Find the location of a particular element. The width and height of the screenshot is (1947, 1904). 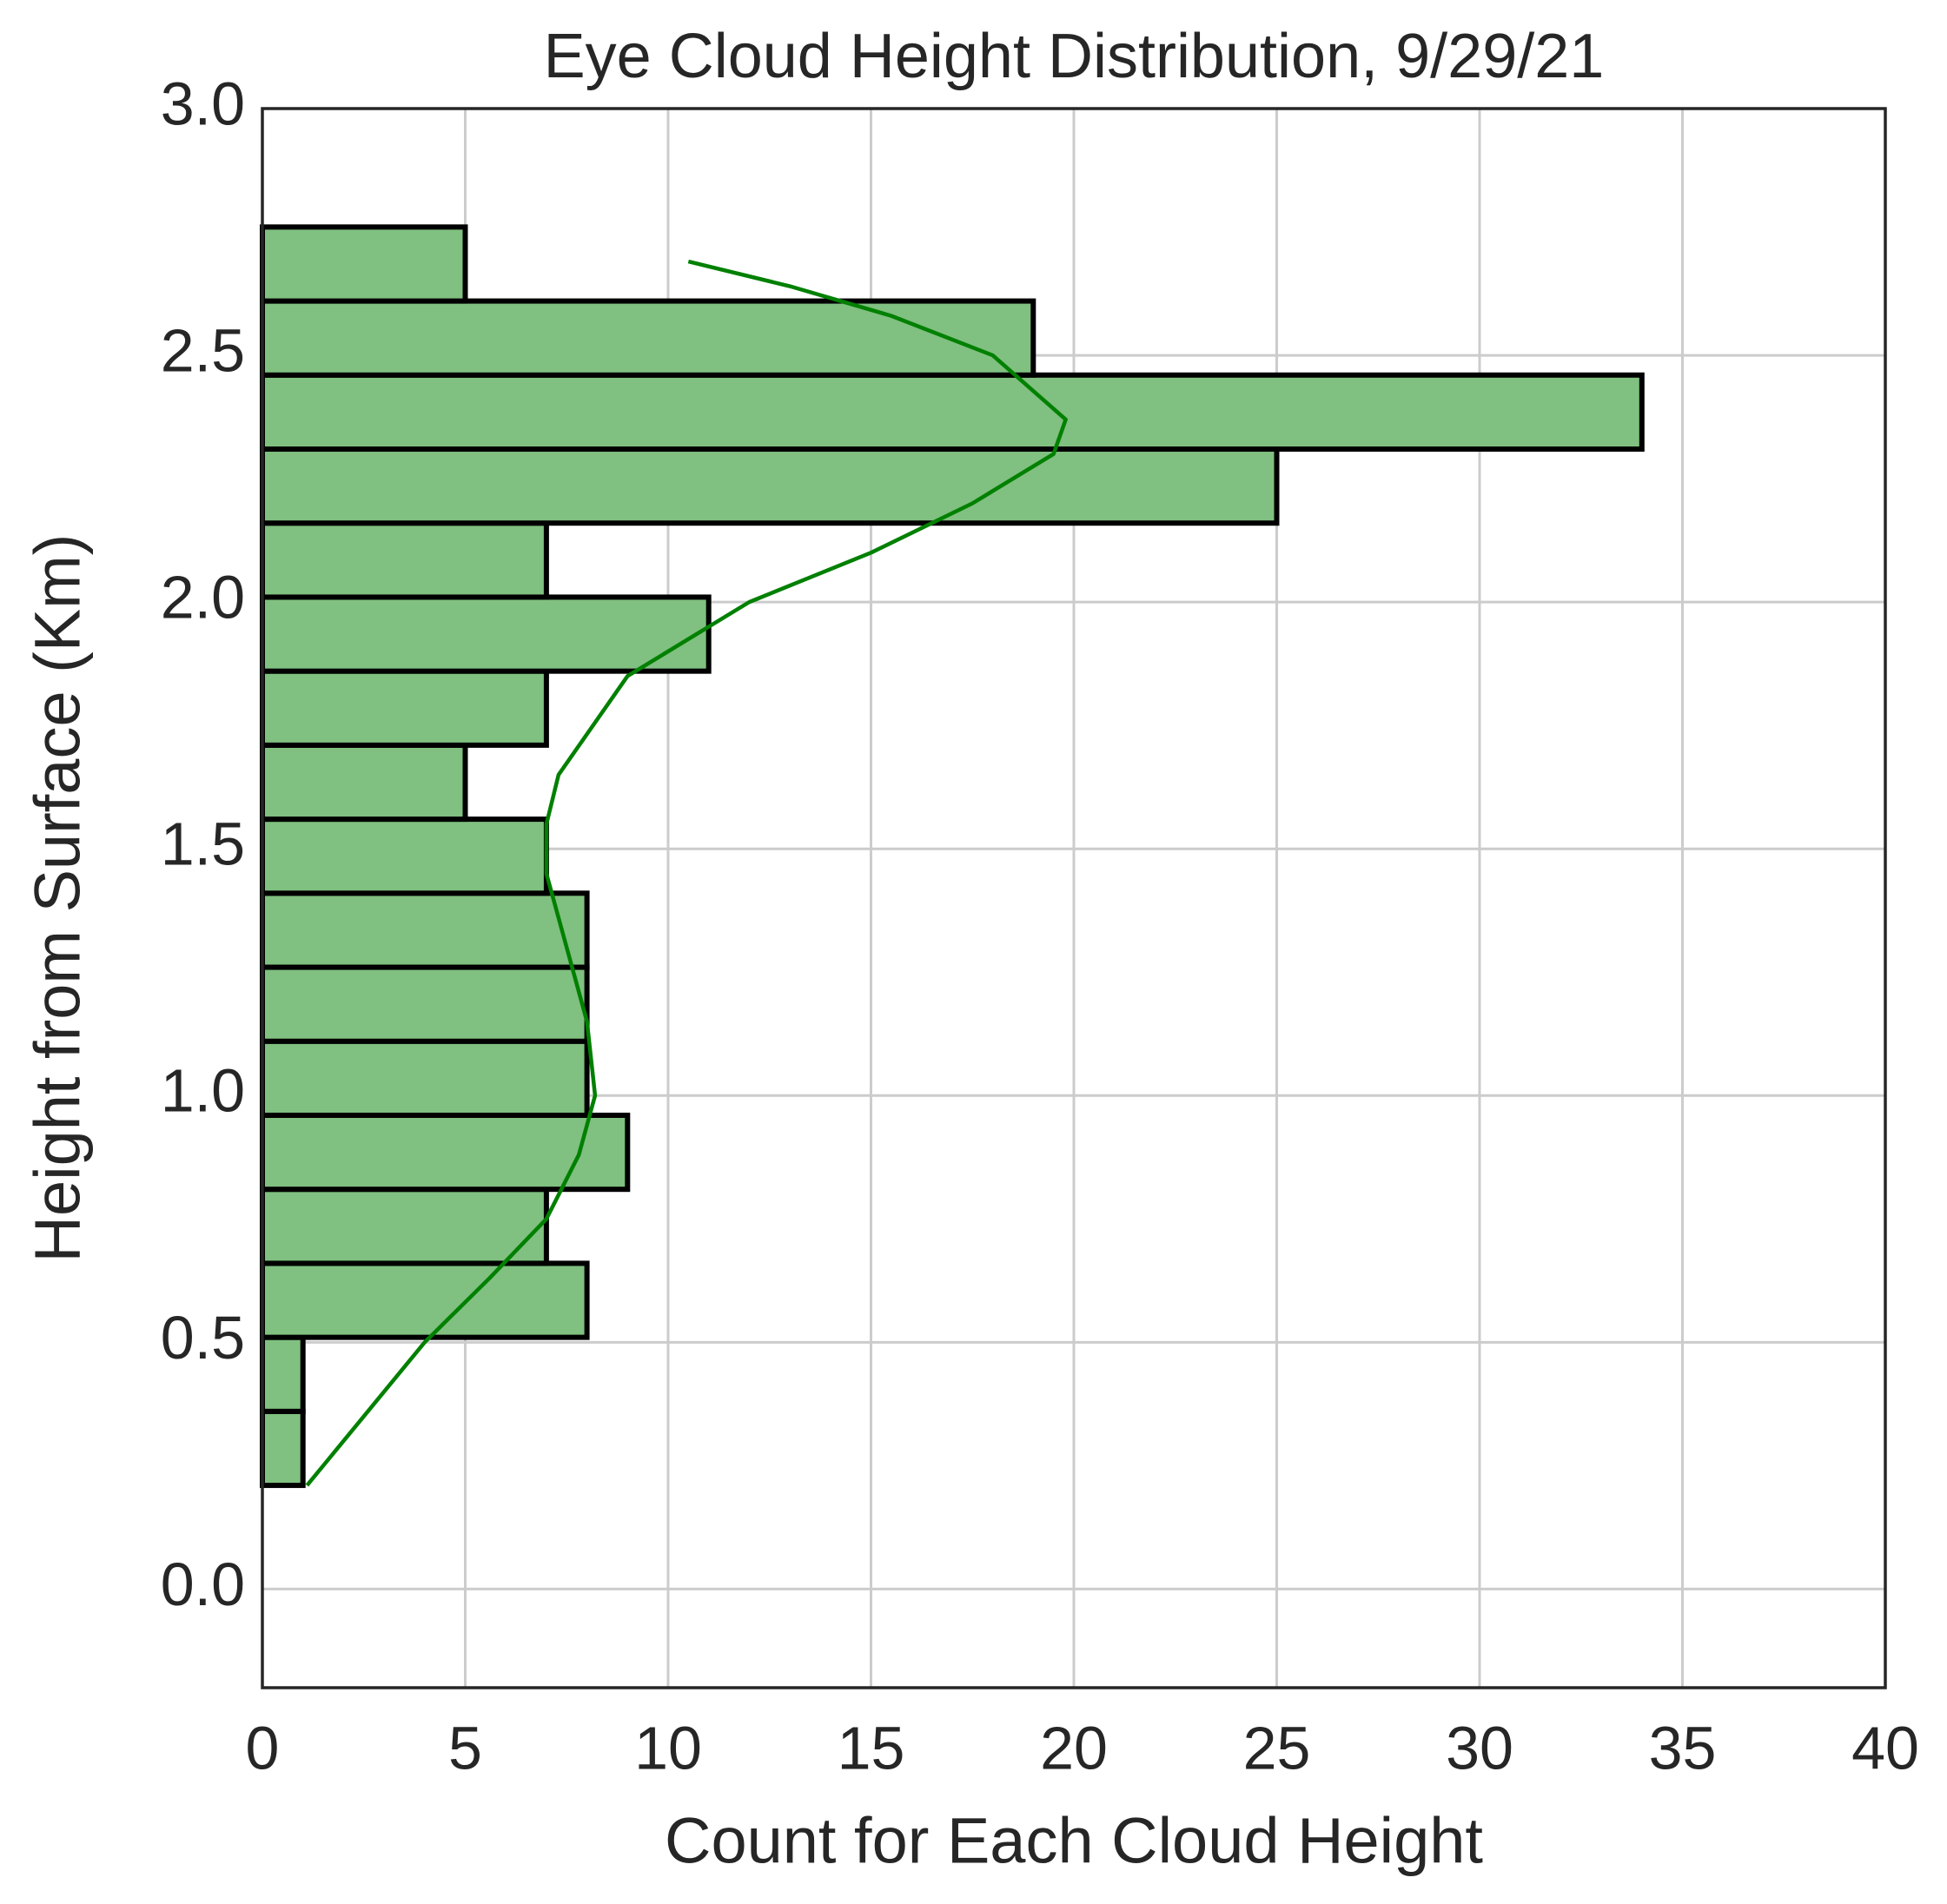

x-tick-label: 25 is located at coordinates (1277, 1748).